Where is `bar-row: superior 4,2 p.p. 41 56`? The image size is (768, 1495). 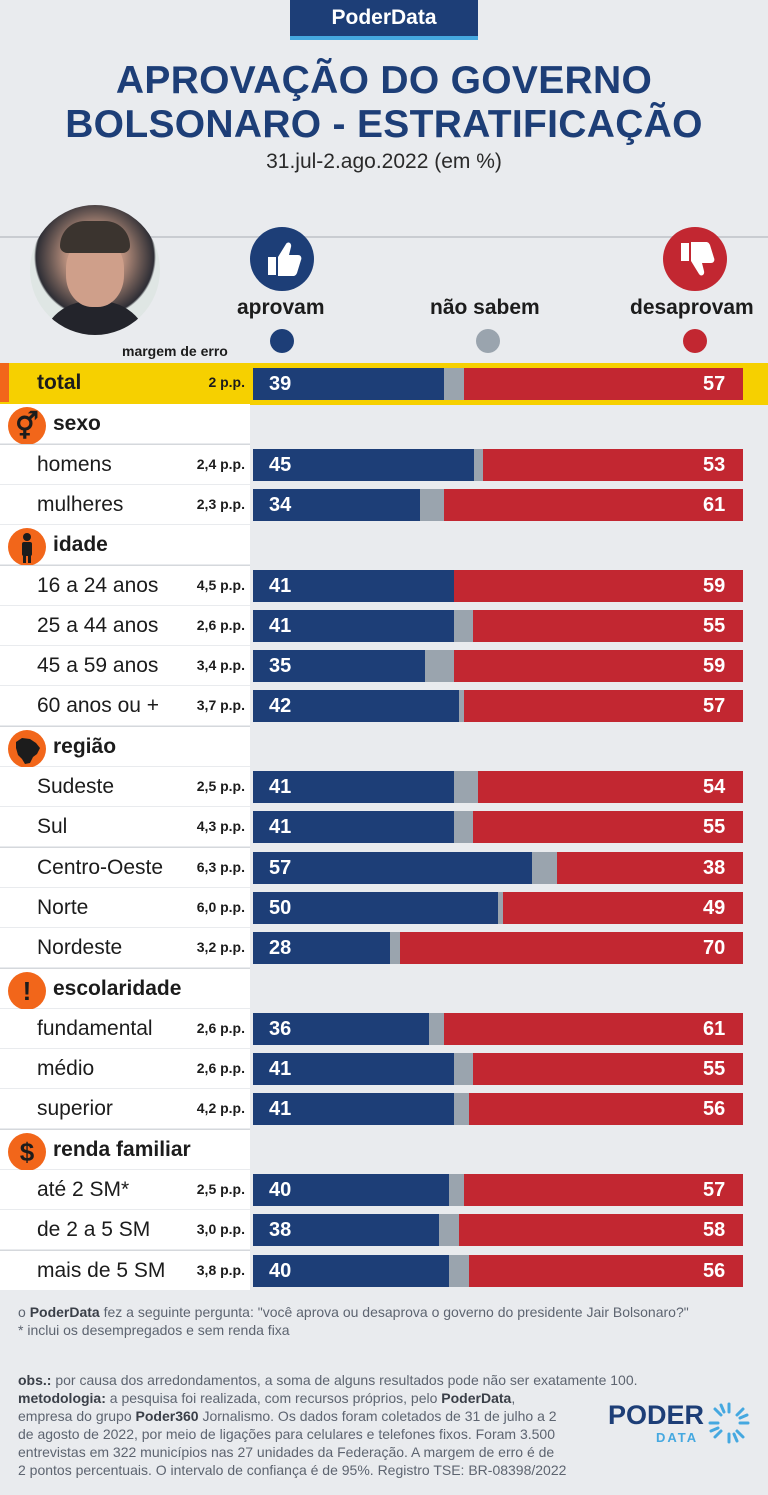 bar-row: superior 4,2 p.p. 41 56 is located at coordinates (384, 1109).